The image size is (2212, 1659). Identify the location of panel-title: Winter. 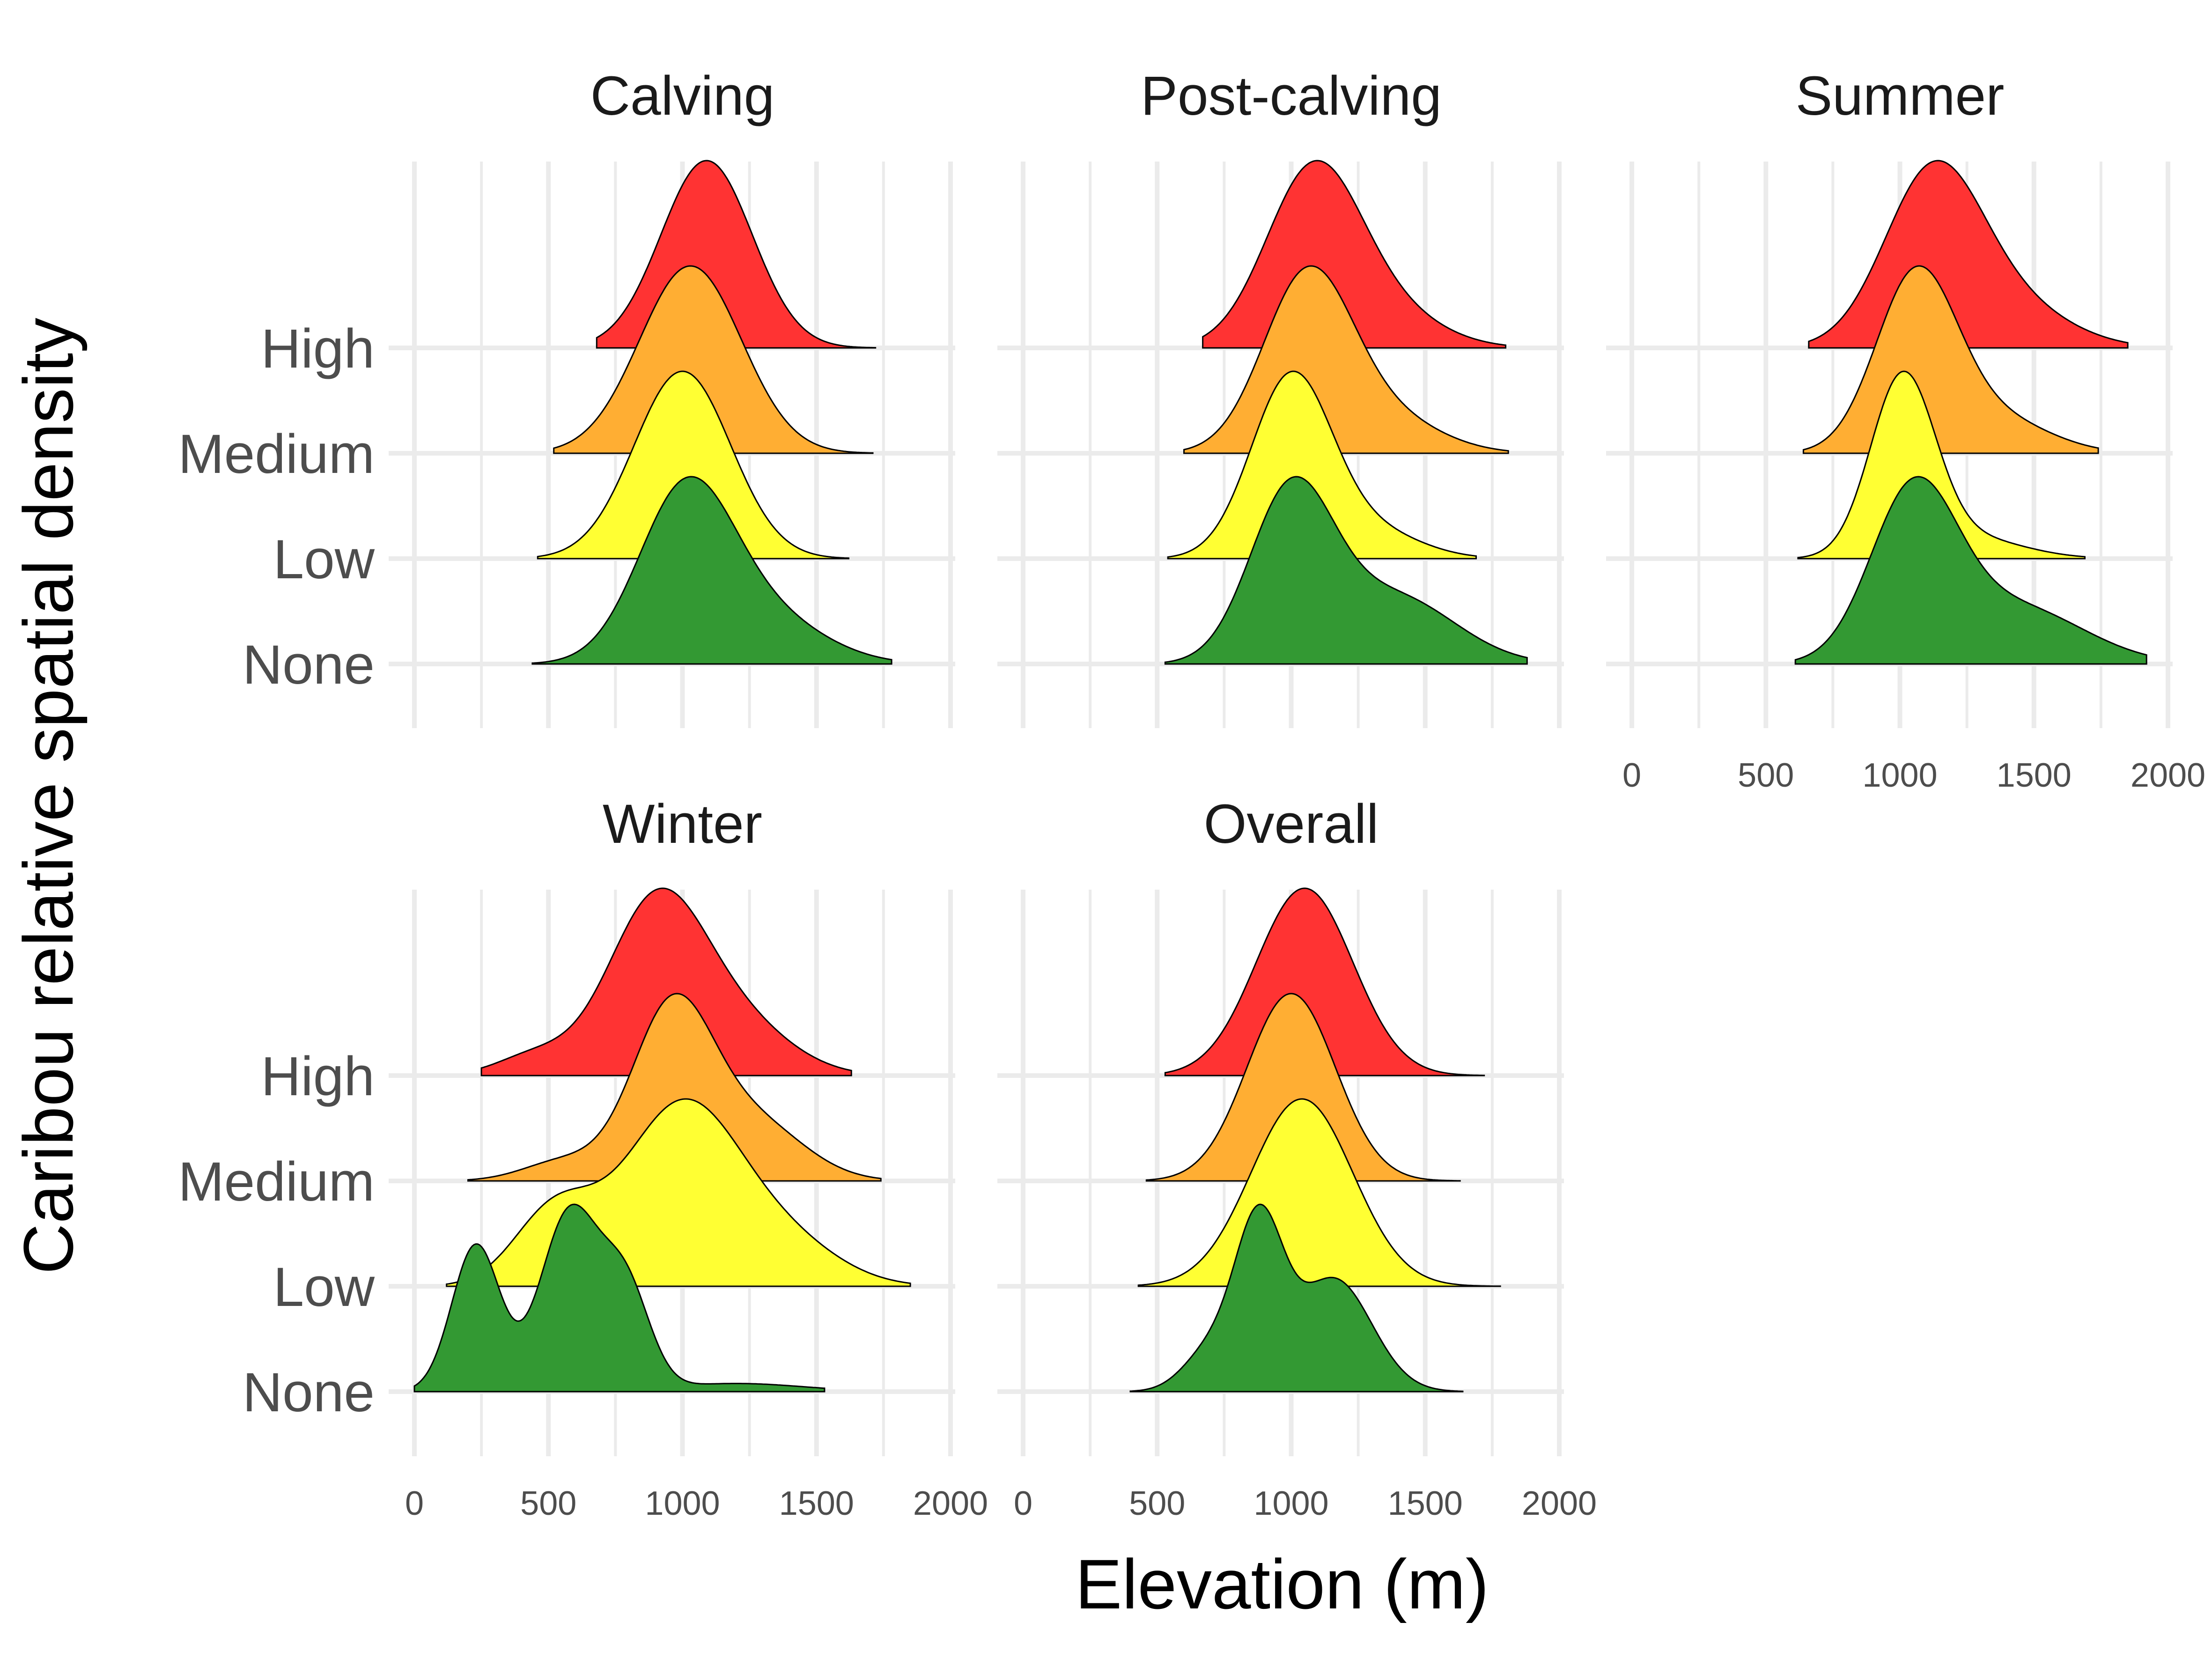
(682, 824).